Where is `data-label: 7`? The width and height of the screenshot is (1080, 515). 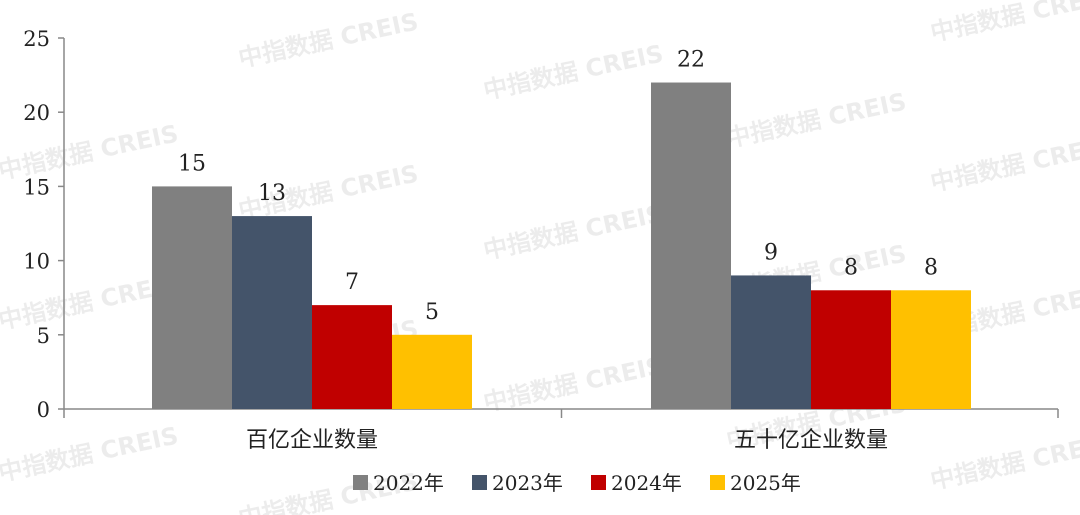
data-label: 7 is located at coordinates (352, 282).